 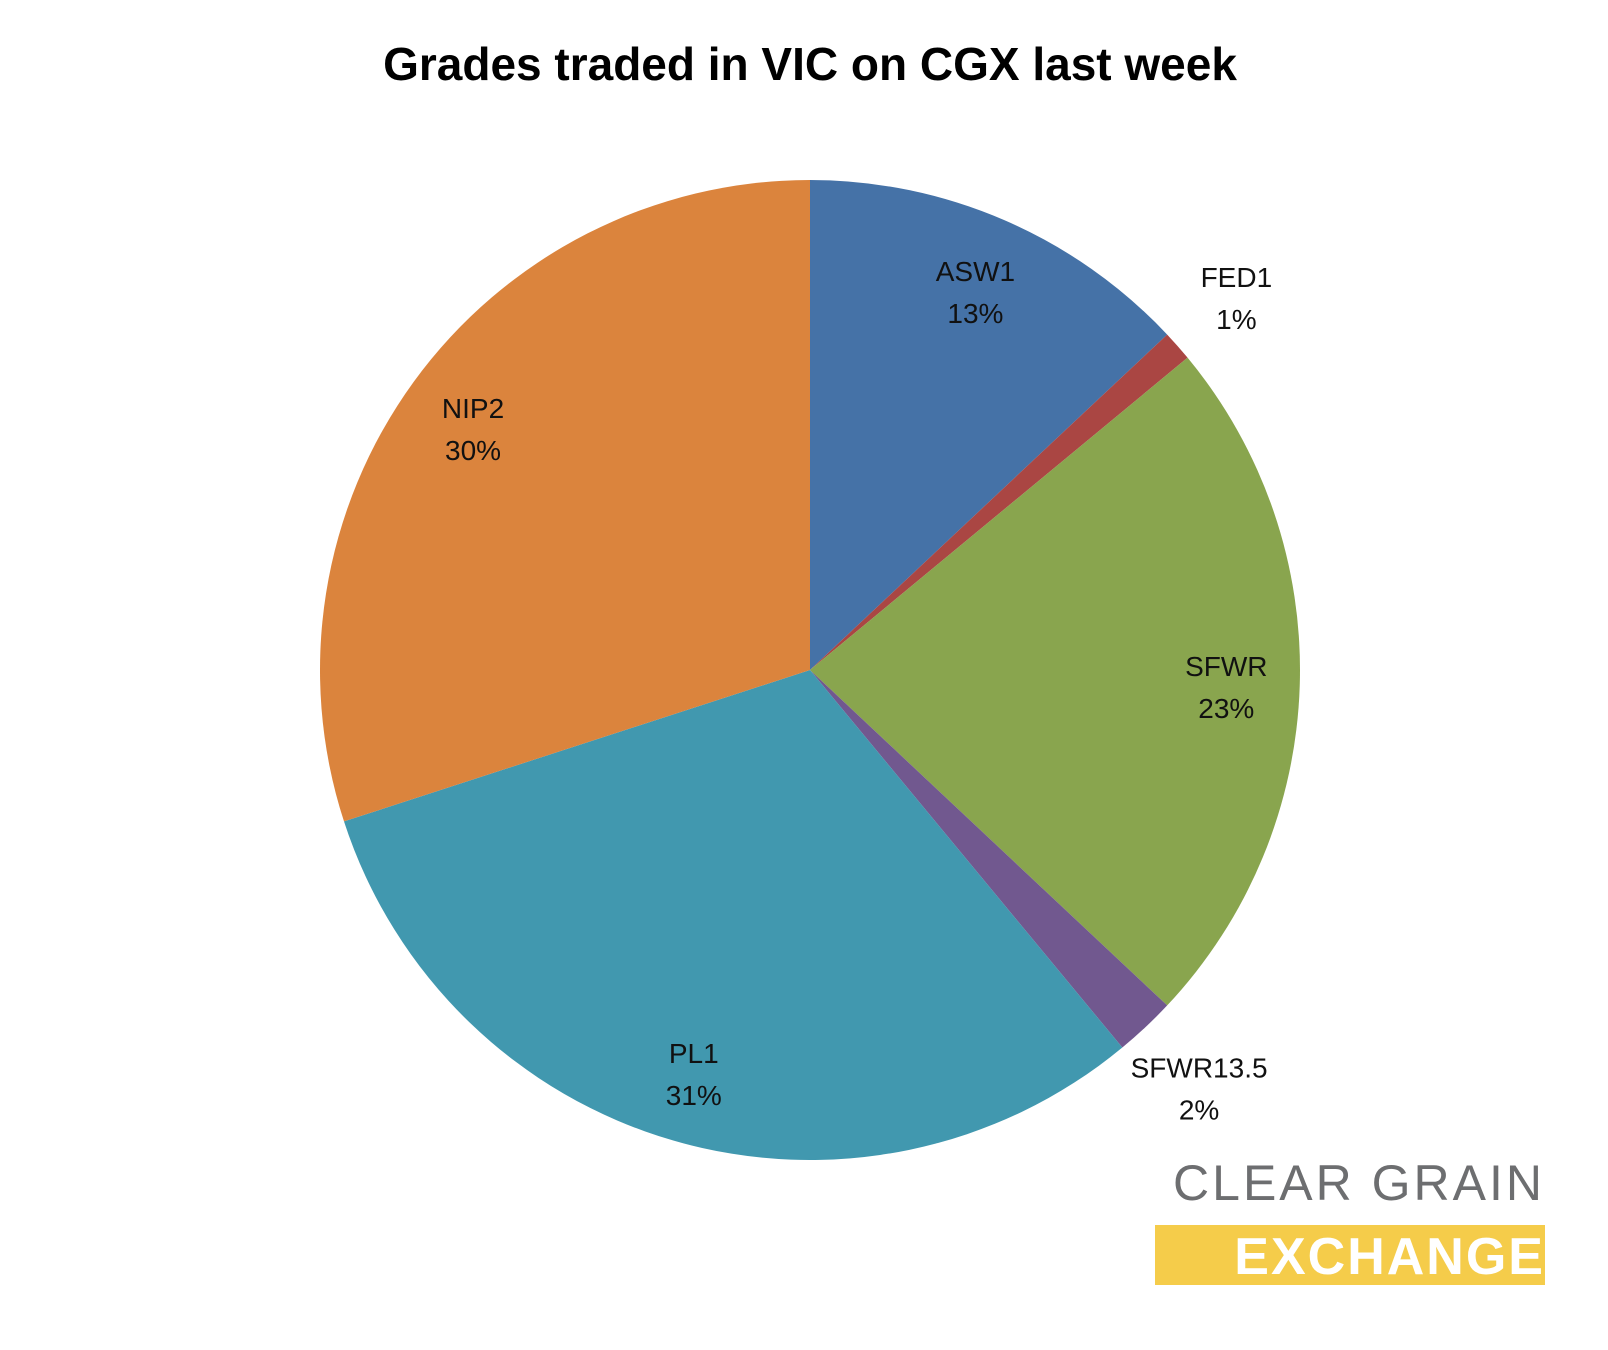 I want to click on value-label: 1%, so click(x=1236, y=319).